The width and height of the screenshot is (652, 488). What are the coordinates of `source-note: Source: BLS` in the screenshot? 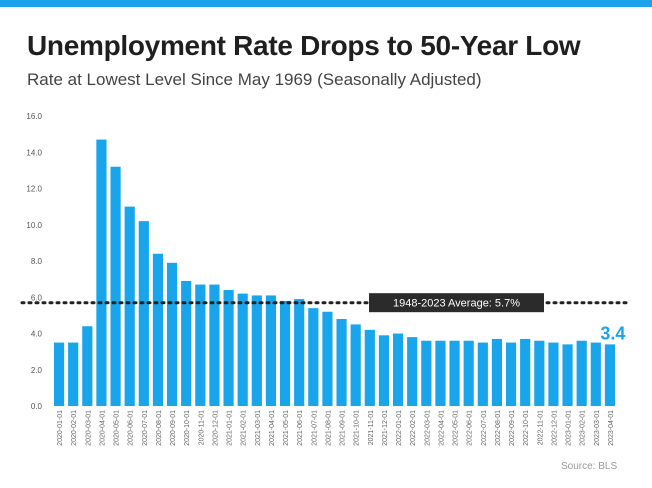 It's located at (589, 466).